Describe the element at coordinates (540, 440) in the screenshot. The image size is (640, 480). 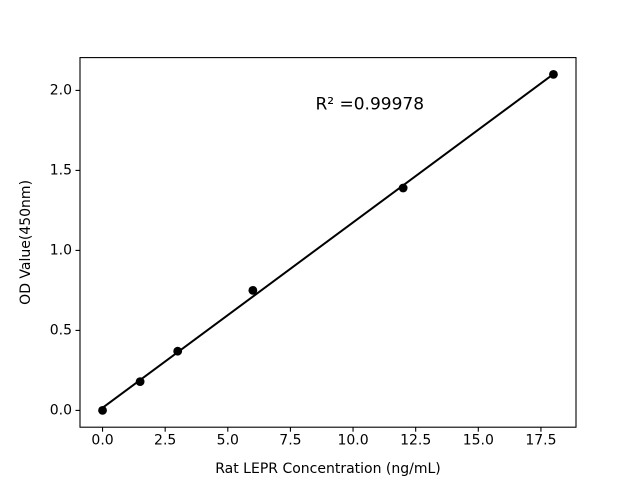
I see `x-tick-label: 17.5` at that location.